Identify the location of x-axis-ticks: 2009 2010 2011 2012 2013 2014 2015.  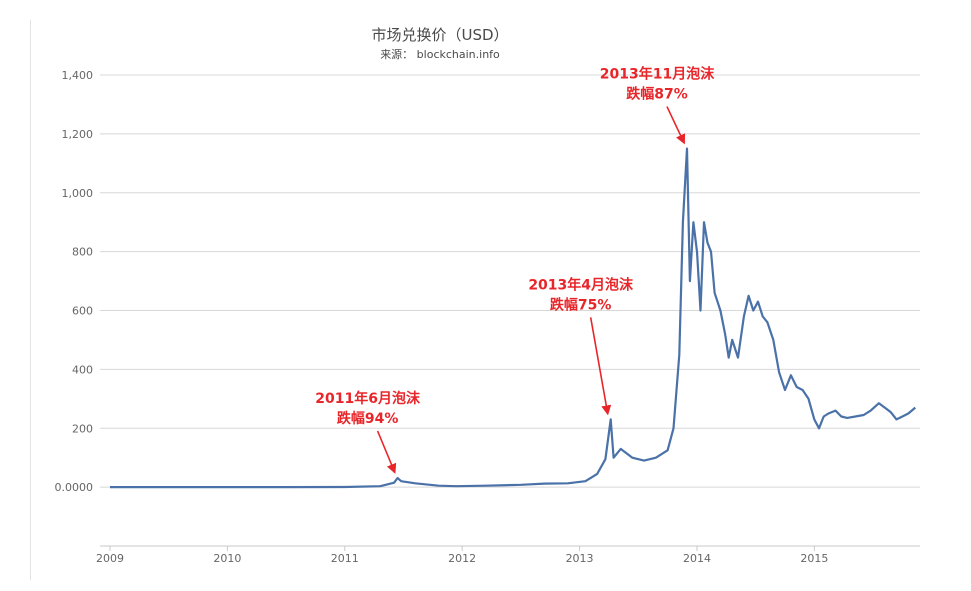
(462, 555).